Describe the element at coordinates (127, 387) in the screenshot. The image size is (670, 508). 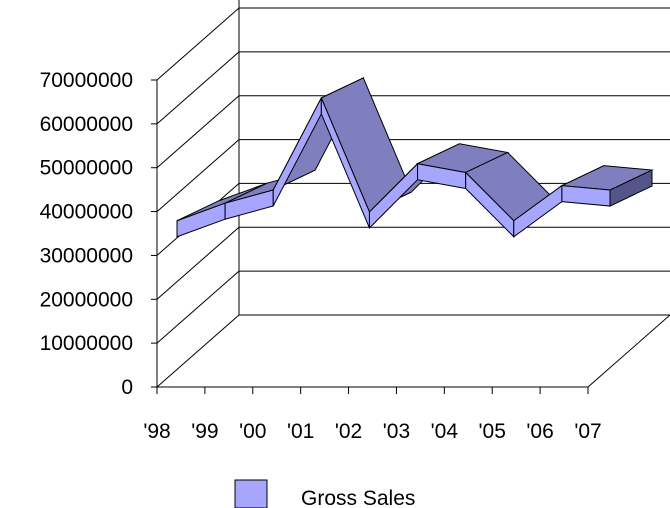
I see `y-tick-label: 0` at that location.